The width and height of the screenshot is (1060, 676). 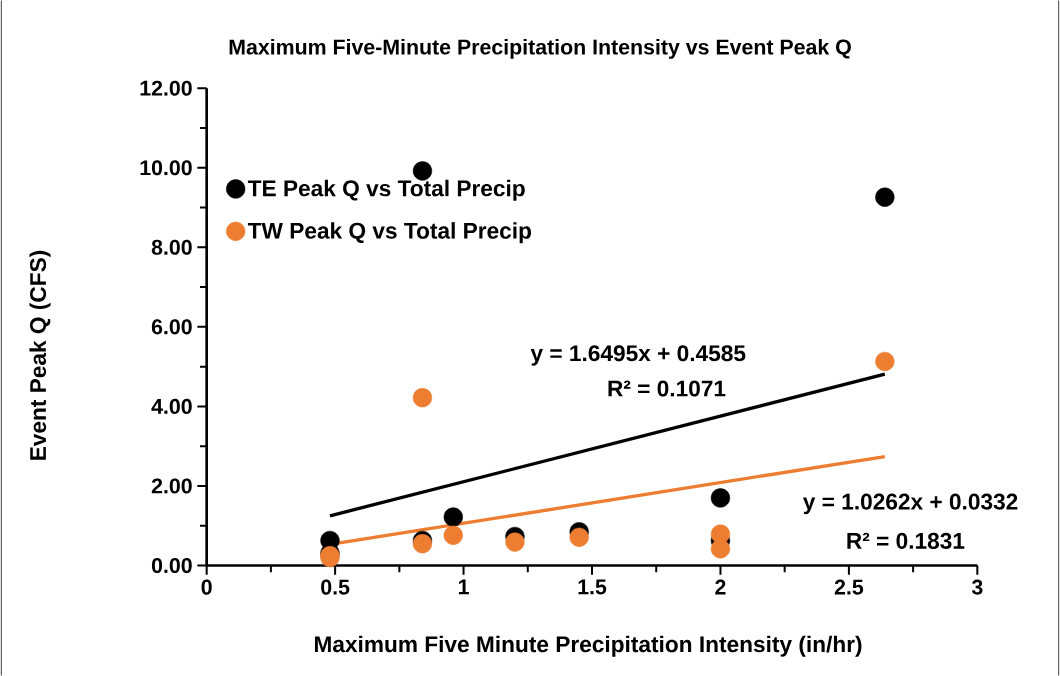 What do you see at coordinates (171, 406) in the screenshot?
I see `y-tick-label: 4.00` at bounding box center [171, 406].